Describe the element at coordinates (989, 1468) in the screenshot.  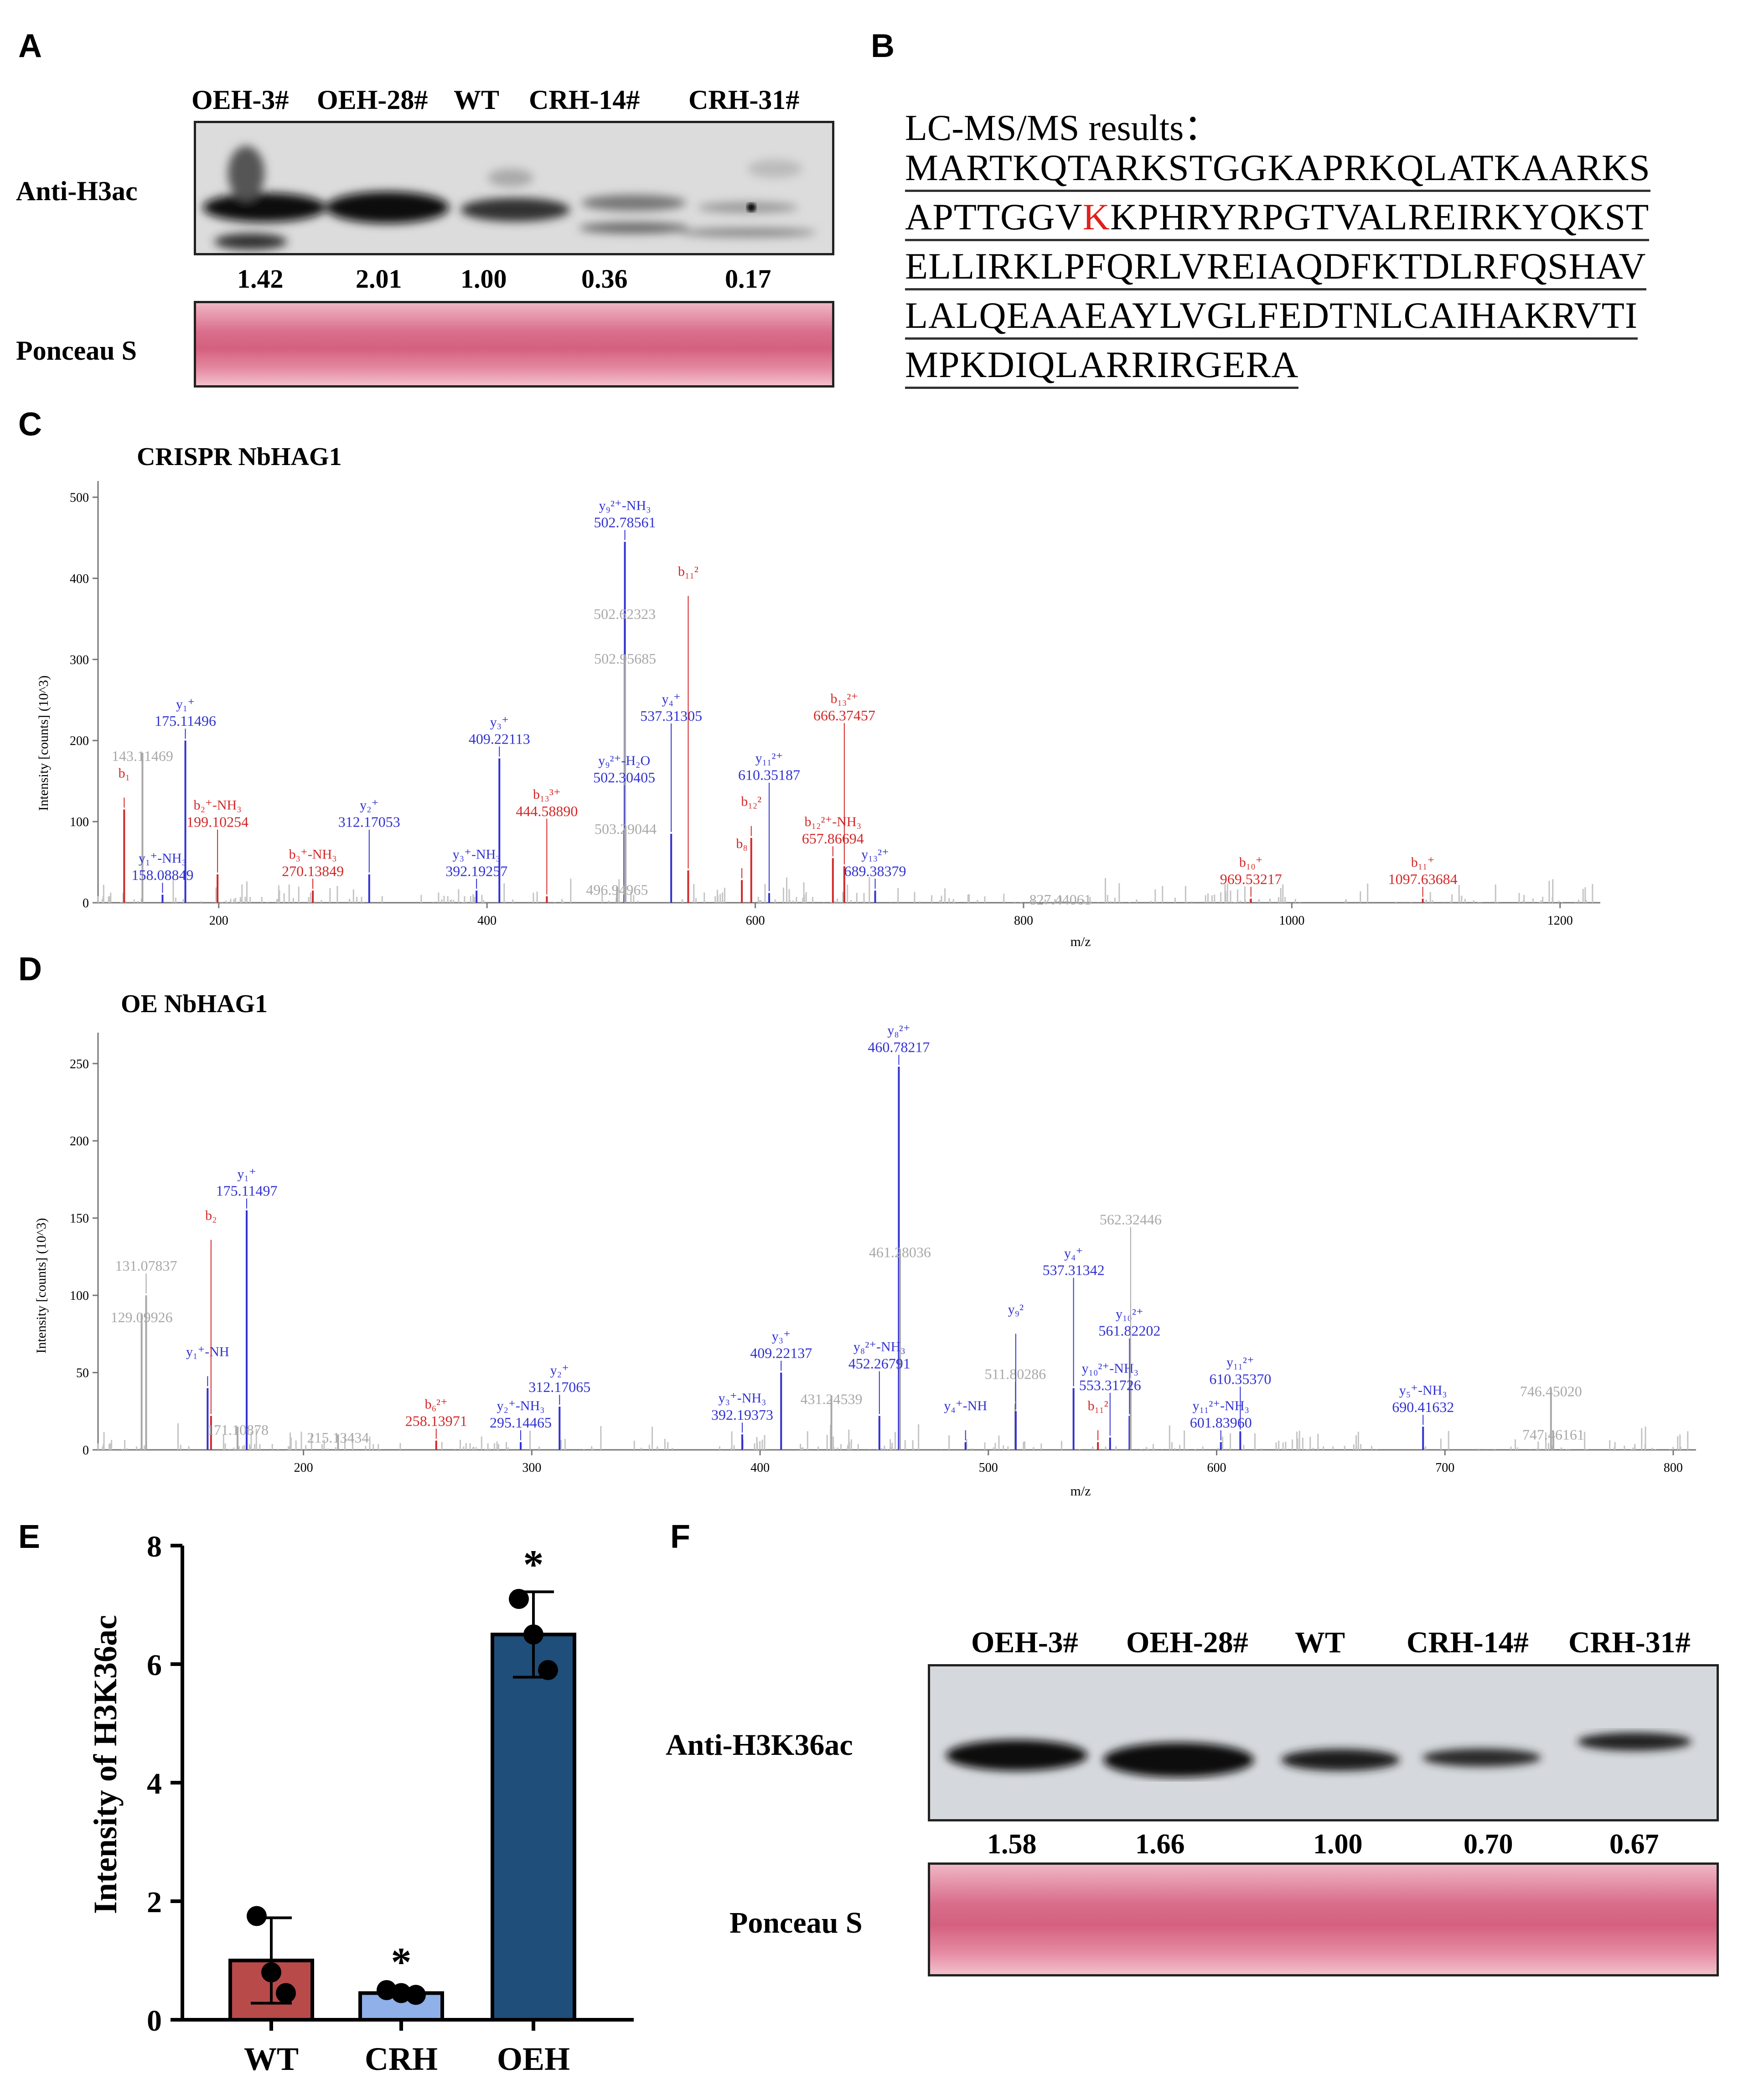
I see `x-tick-label: 500` at that location.